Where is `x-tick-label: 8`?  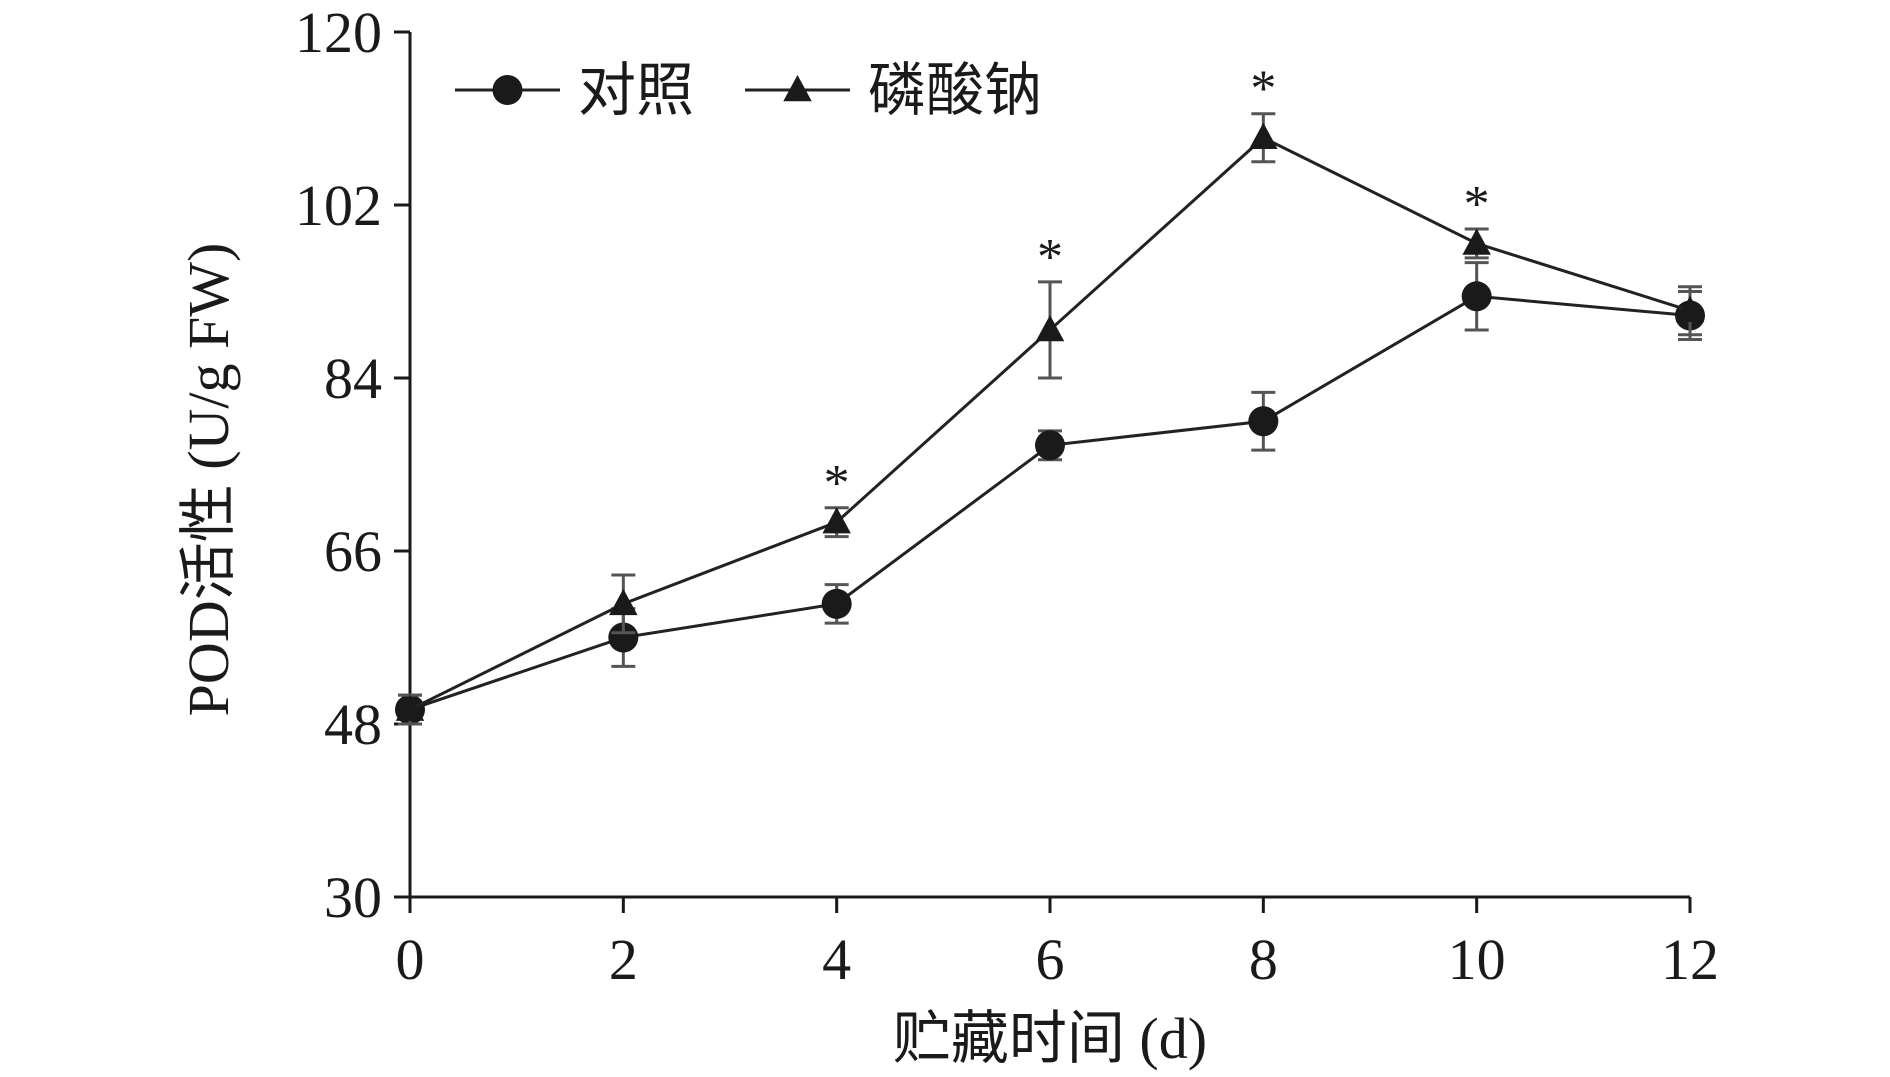 x-tick-label: 8 is located at coordinates (1263, 959).